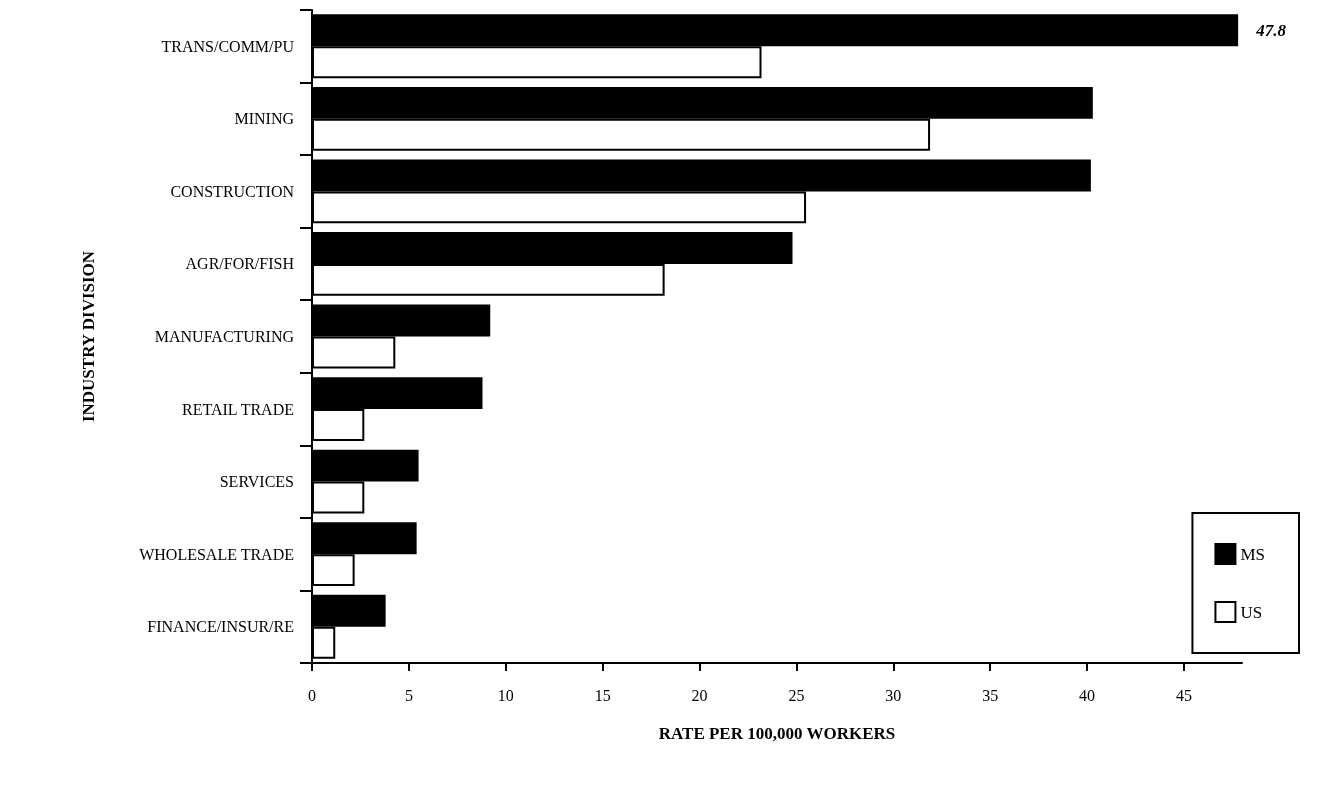  I want to click on y-tick-label: TRANS/COMM/PU, so click(228, 46).